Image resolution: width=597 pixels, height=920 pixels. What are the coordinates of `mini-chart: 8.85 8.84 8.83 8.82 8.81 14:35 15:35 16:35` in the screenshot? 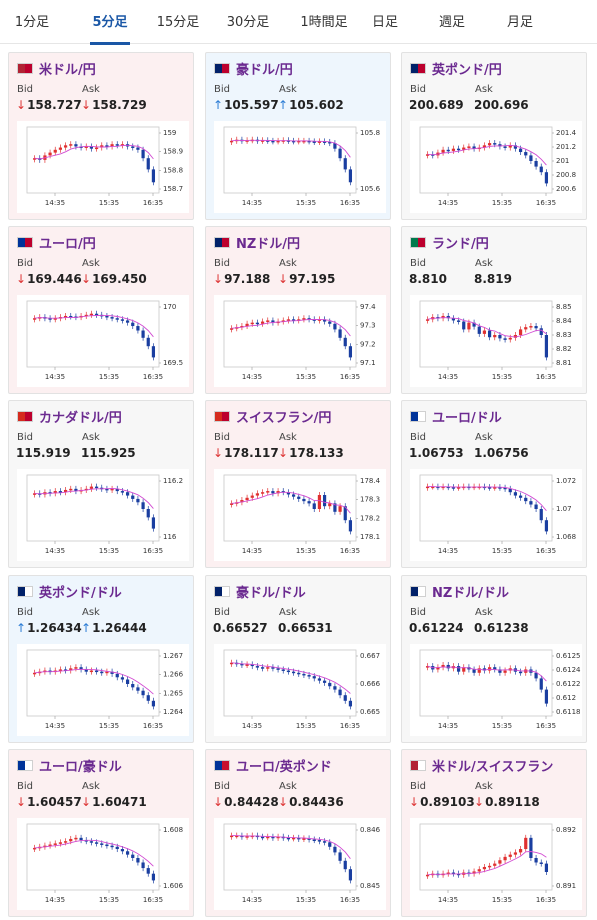 It's located at (496, 341).